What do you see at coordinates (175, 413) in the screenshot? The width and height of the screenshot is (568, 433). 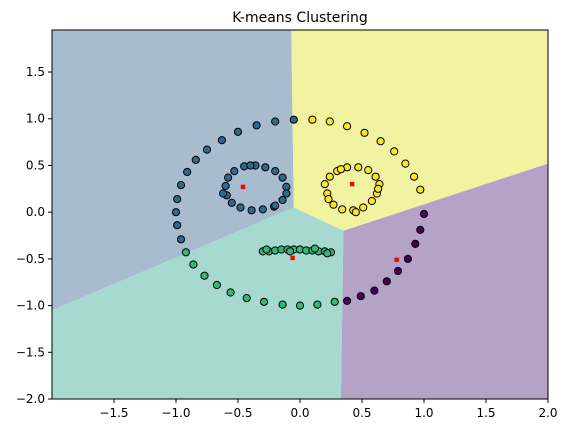 I see `x-tick-label: −1.0` at bounding box center [175, 413].